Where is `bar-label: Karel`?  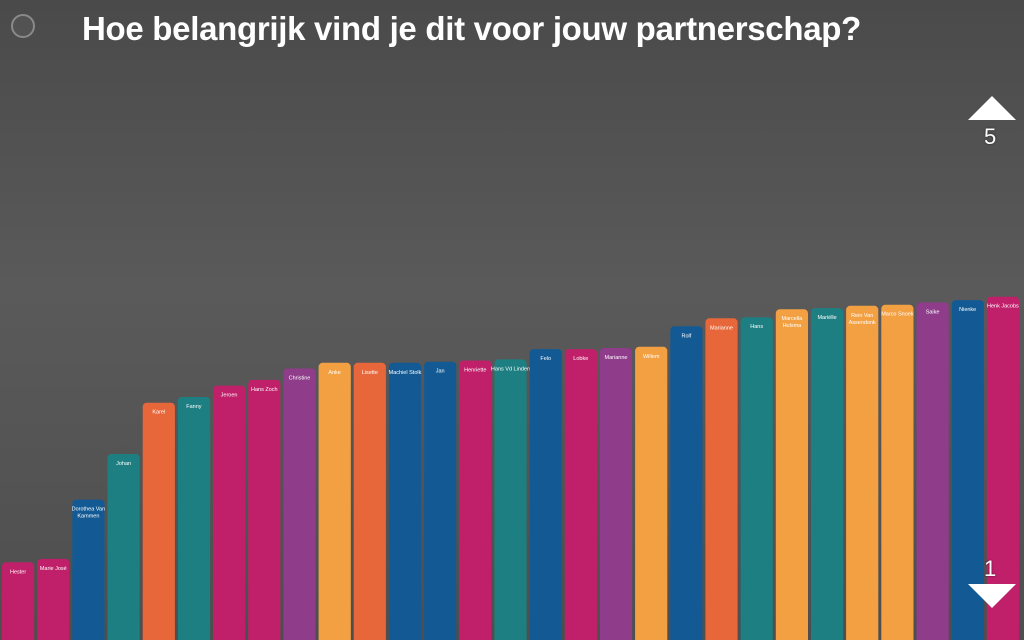 bar-label: Karel is located at coordinates (158, 413).